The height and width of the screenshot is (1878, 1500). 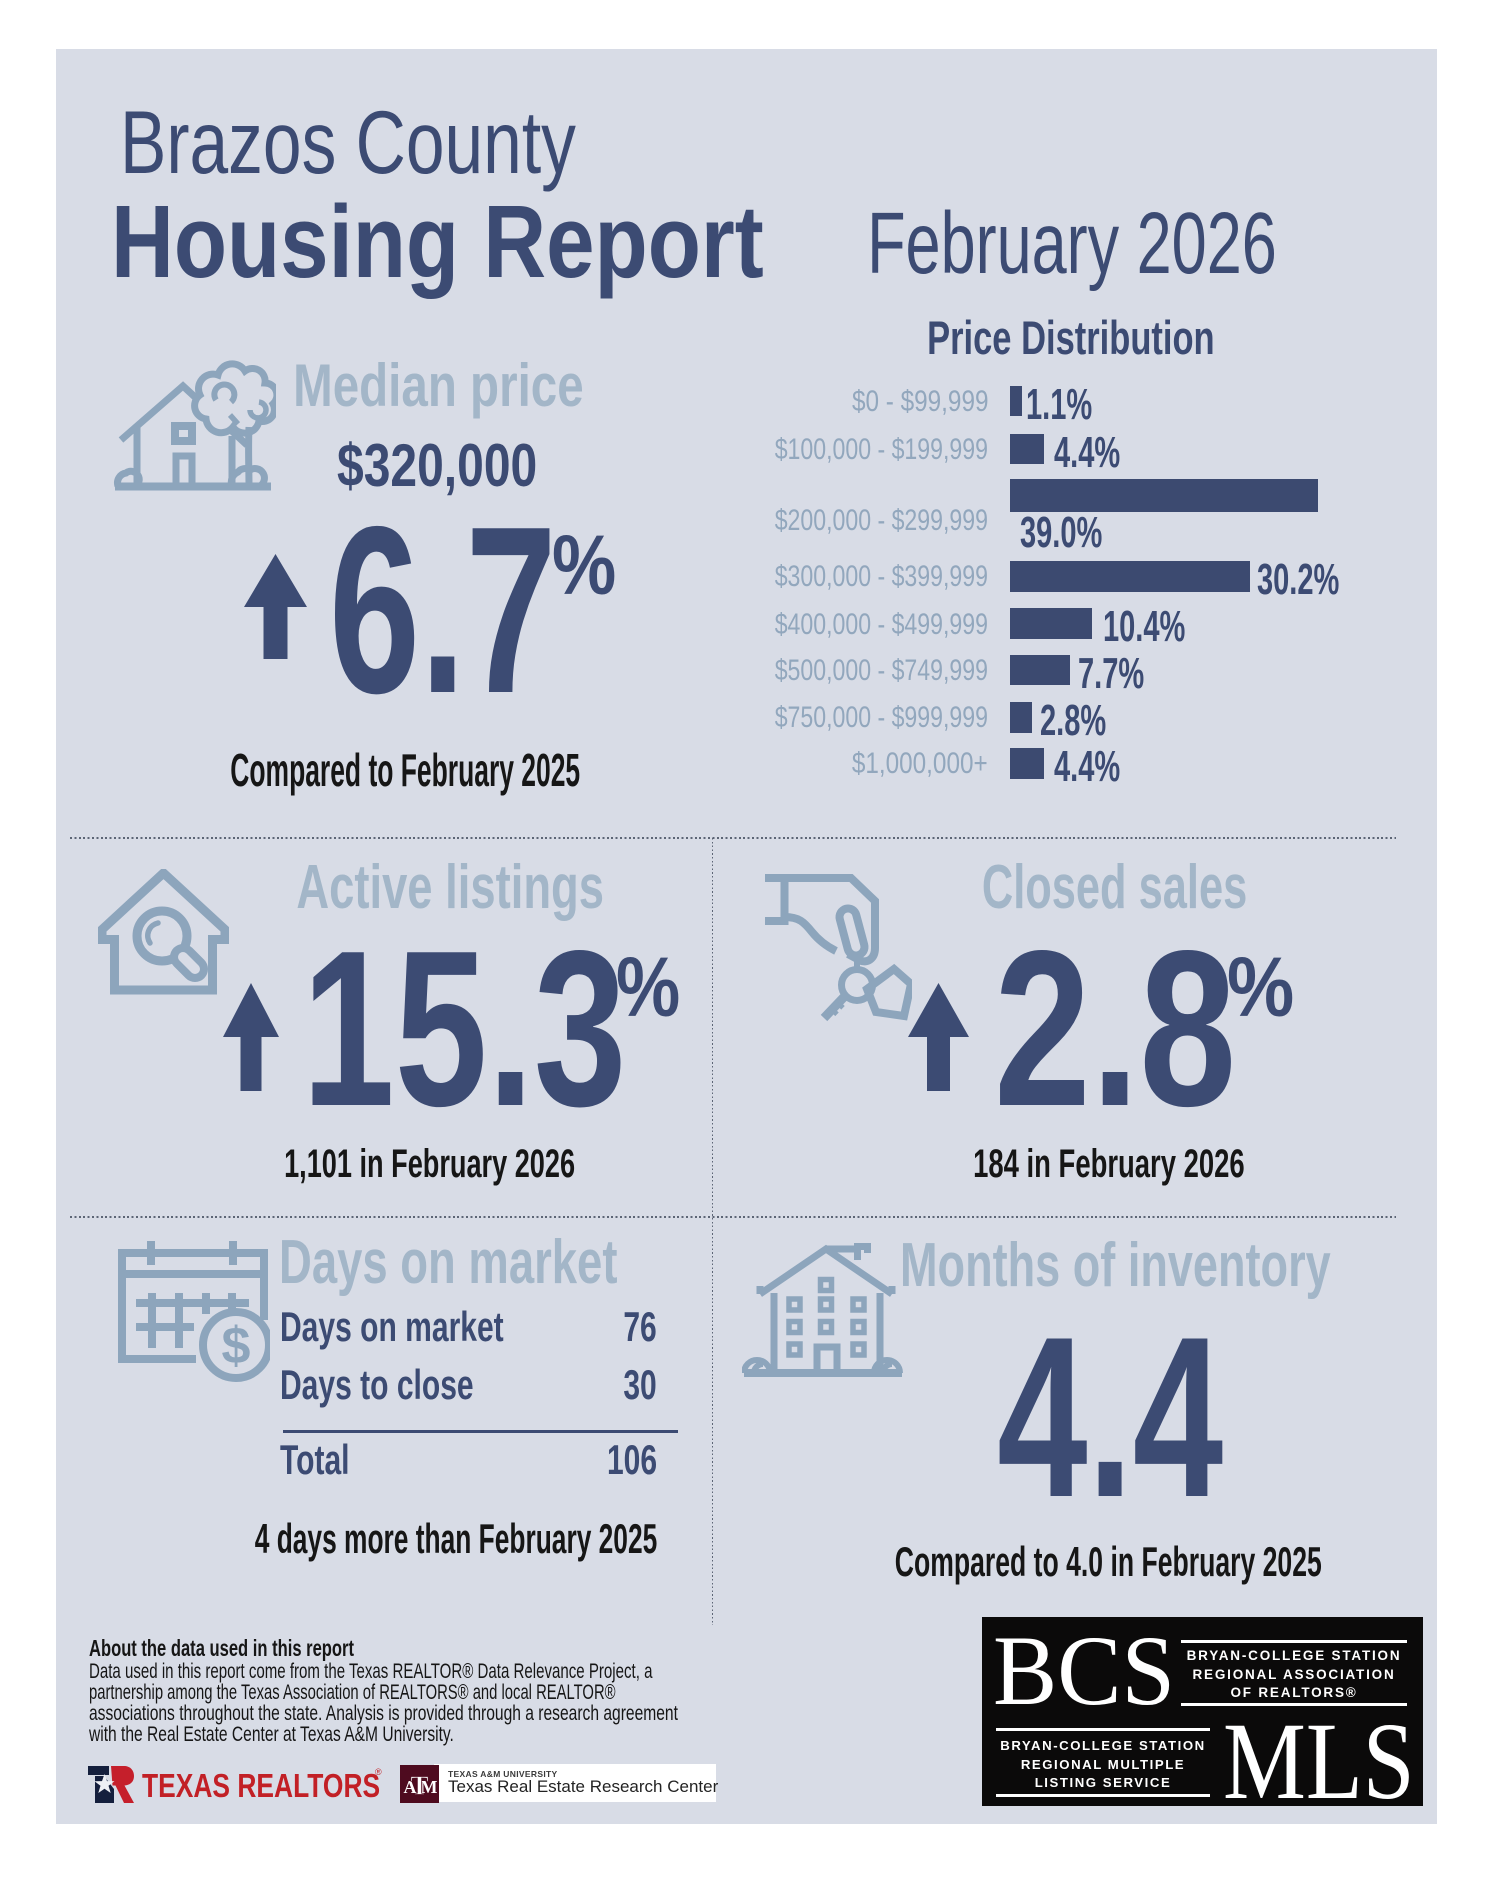 What do you see at coordinates (419, 1786) in the screenshot?
I see `svg-text: T` at bounding box center [419, 1786].